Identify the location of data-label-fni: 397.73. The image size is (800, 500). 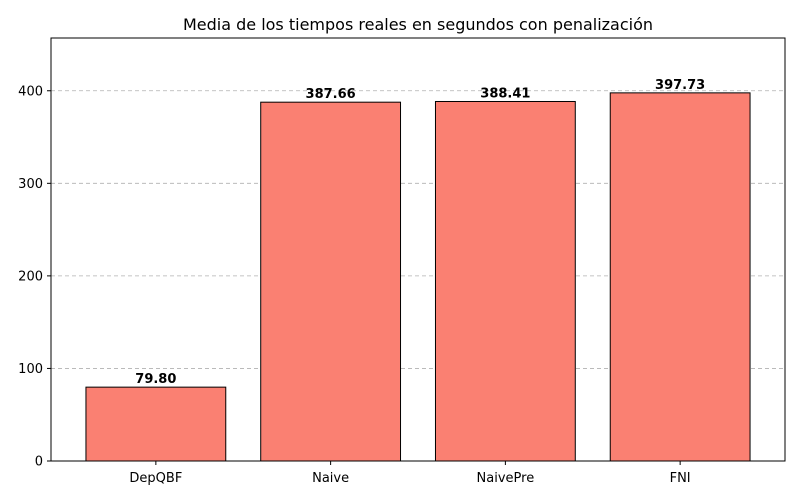
(680, 85).